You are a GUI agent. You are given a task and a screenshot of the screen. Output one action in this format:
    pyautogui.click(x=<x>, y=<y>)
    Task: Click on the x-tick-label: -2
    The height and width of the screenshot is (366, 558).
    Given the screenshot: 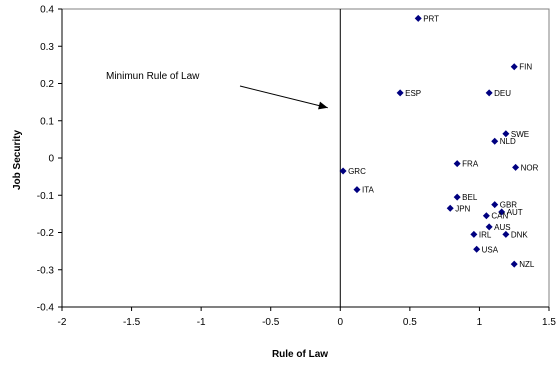 What is the action you would take?
    pyautogui.click(x=62, y=322)
    